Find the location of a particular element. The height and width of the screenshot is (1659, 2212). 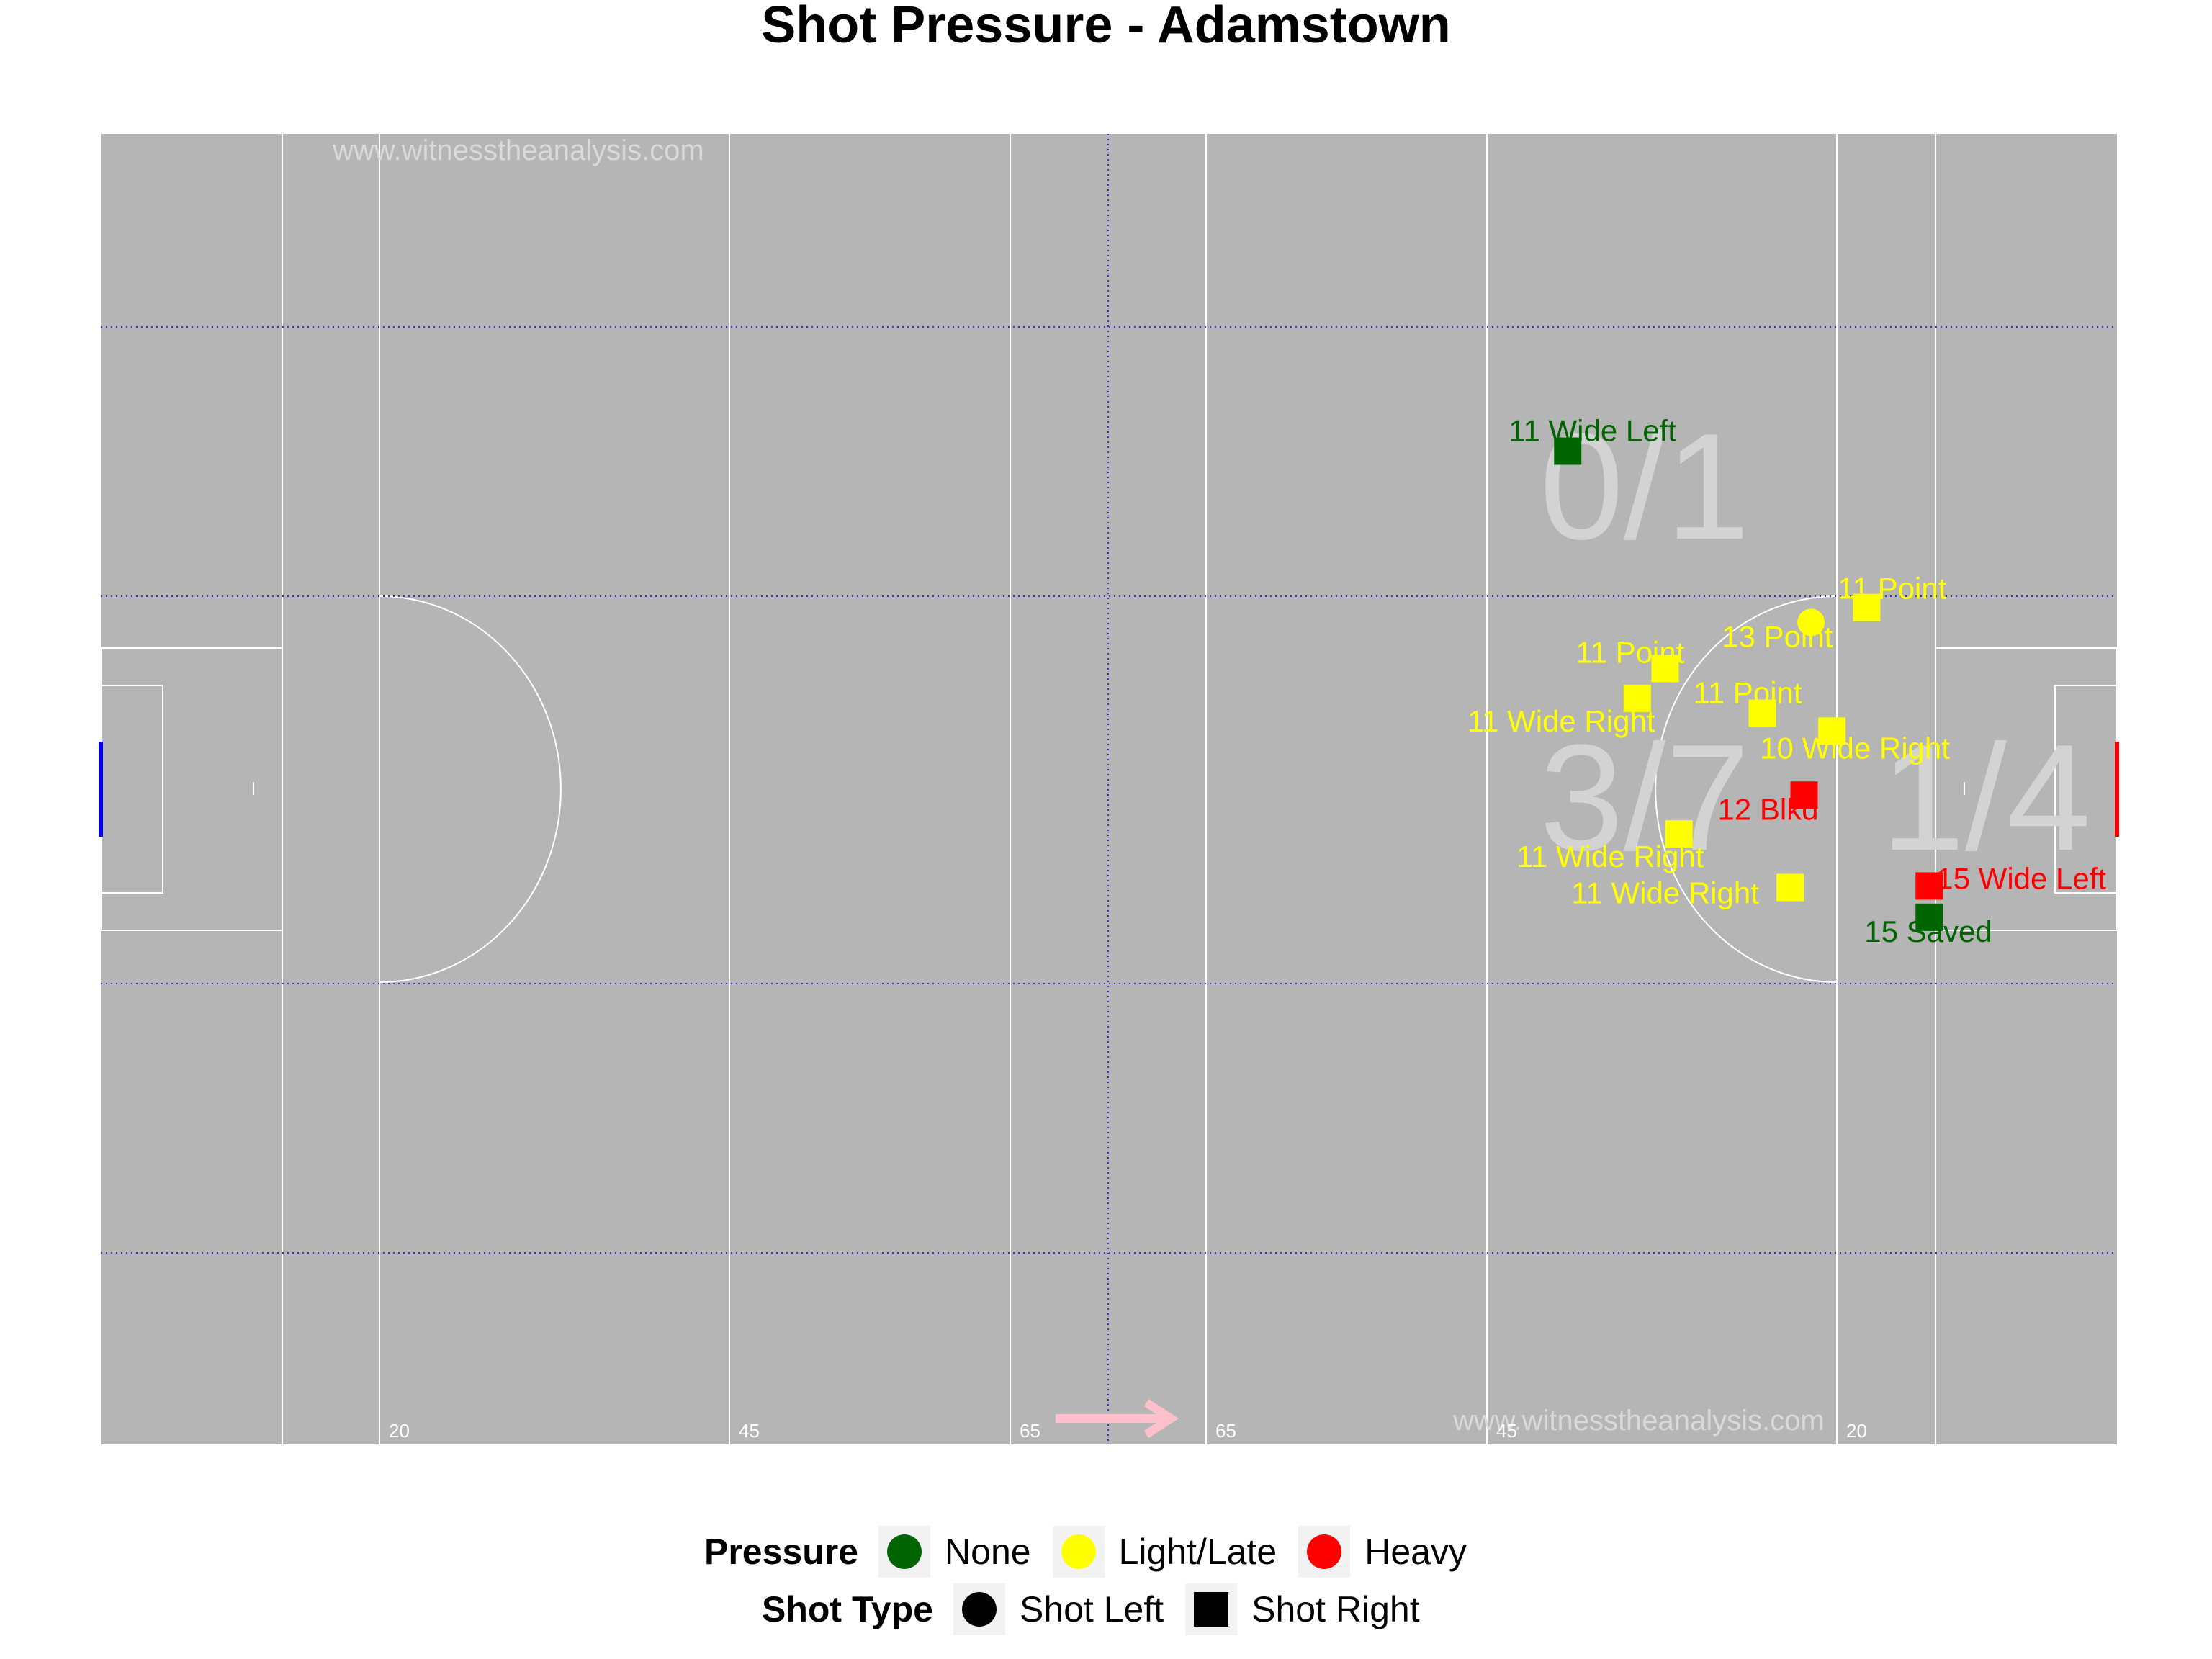

yard-labels: 20 45 65 65 45 20 is located at coordinates (1128, 1431).